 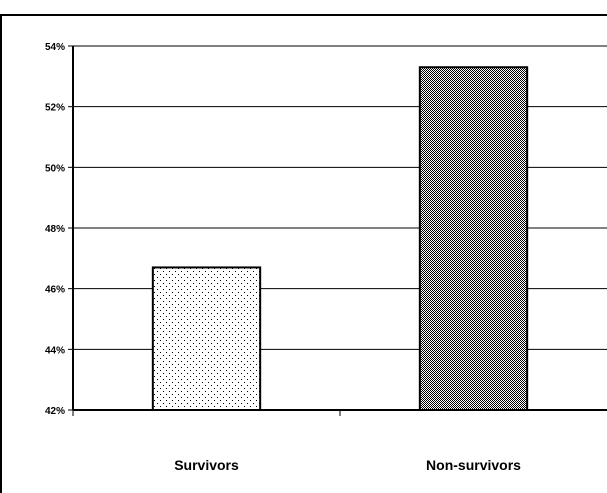 I want to click on y-tick-label: 50%, so click(x=55, y=168).